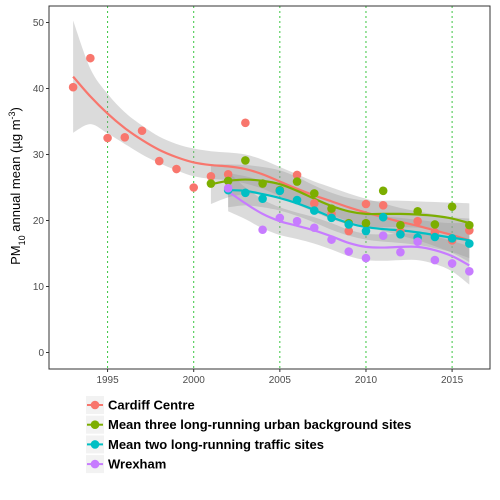 This screenshot has height=500, width=500. I want to click on y-tick-label-20: 20, so click(39, 221).